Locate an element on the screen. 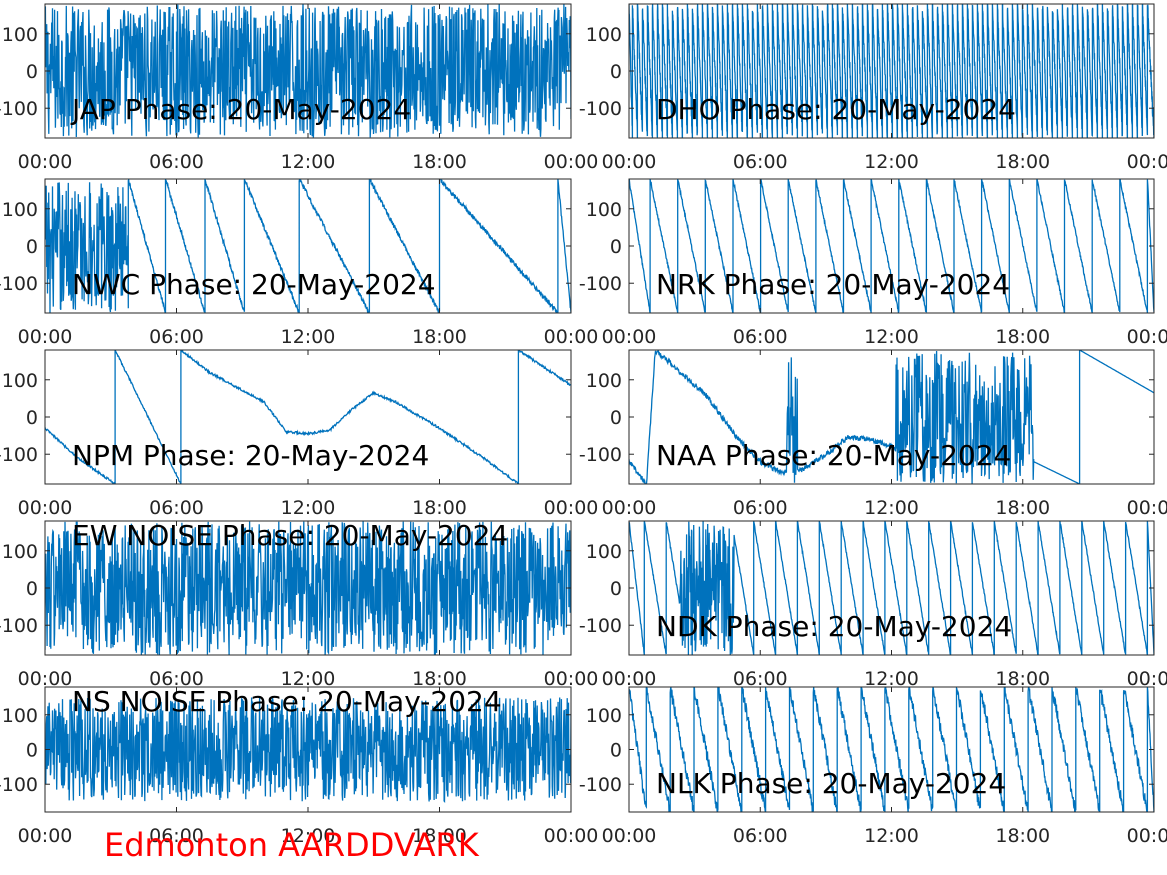  panel-title: DHO Phase: 20-May-2024 is located at coordinates (836, 109).